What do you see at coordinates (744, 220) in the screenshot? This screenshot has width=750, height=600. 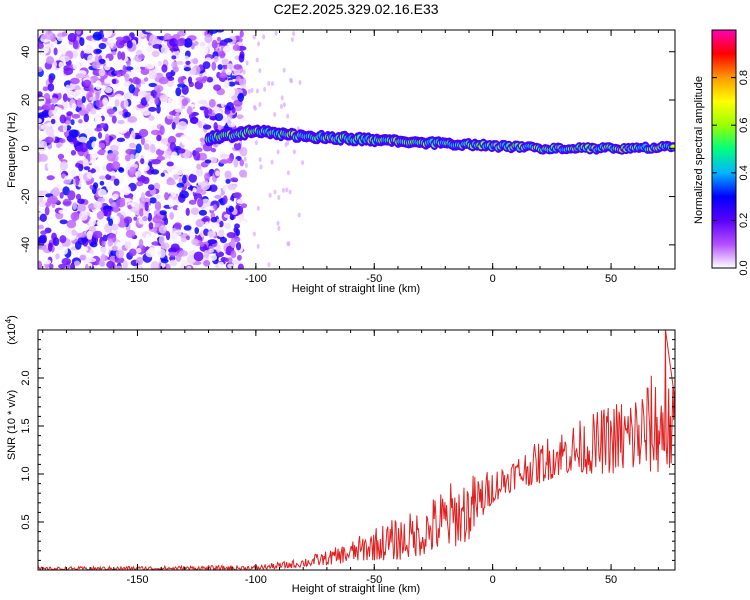 I see `colorbar-tick-label: 0.2` at bounding box center [744, 220].